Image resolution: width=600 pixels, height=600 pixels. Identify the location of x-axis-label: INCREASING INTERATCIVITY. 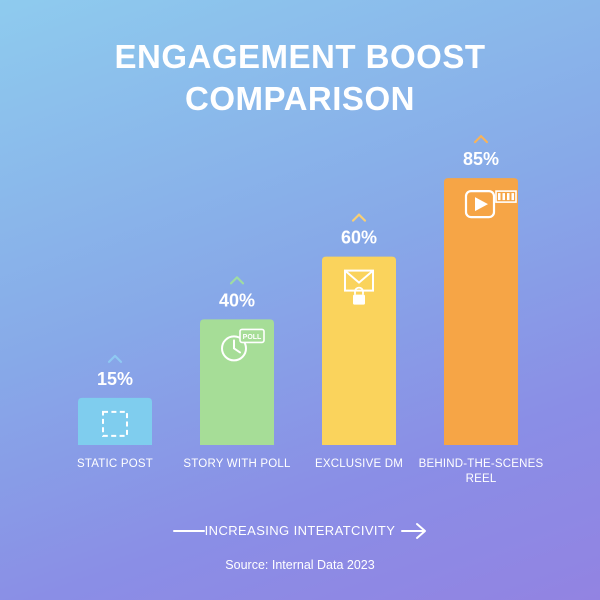
(300, 530).